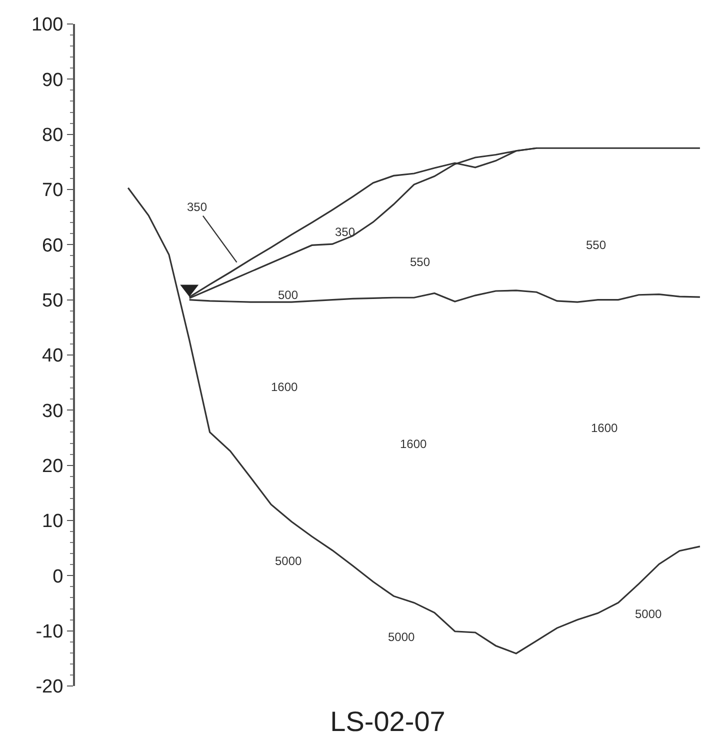  Describe the element at coordinates (53, 411) in the screenshot. I see `y-tick-label: 30` at that location.